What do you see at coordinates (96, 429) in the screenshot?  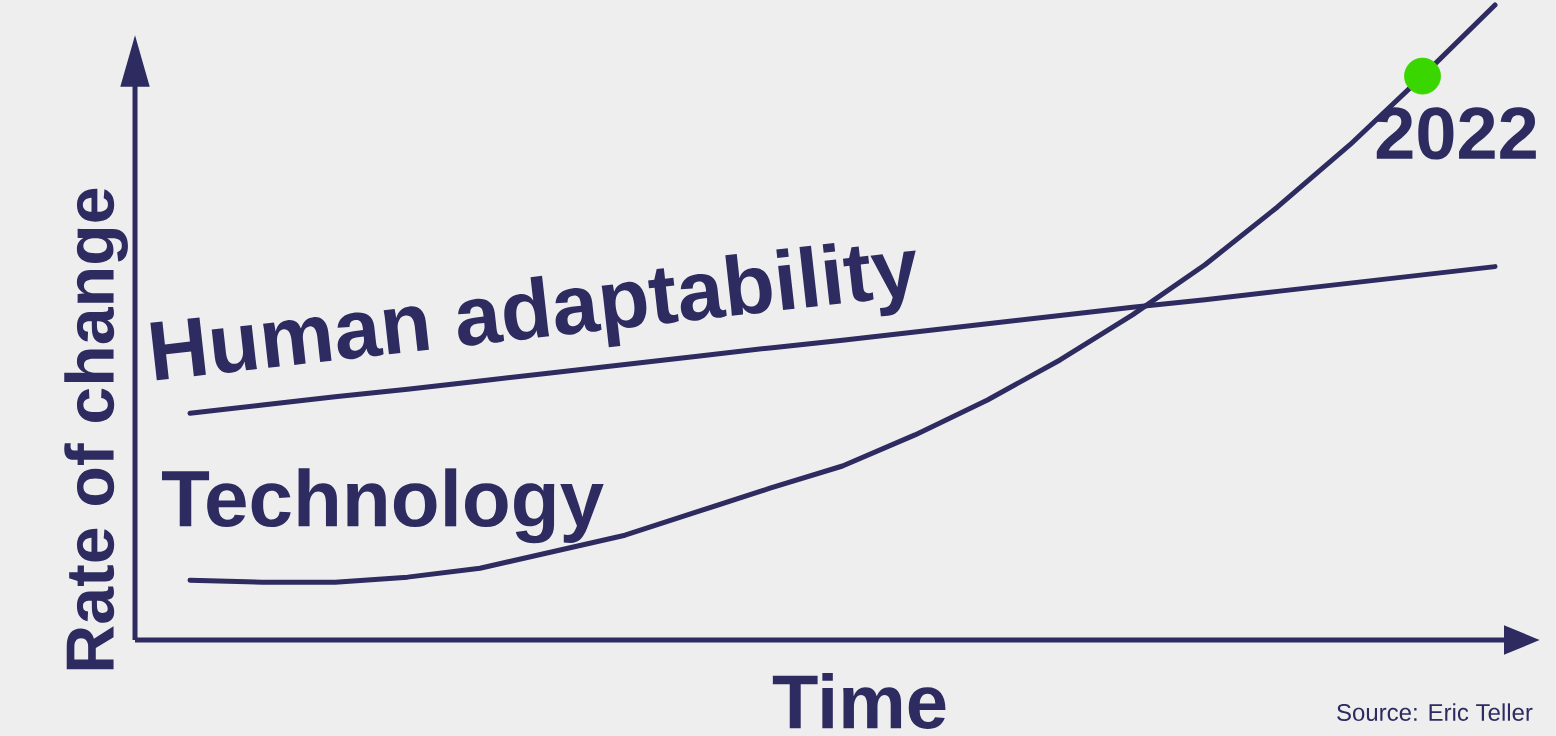 I see `y-axis-title: Rate of change` at bounding box center [96, 429].